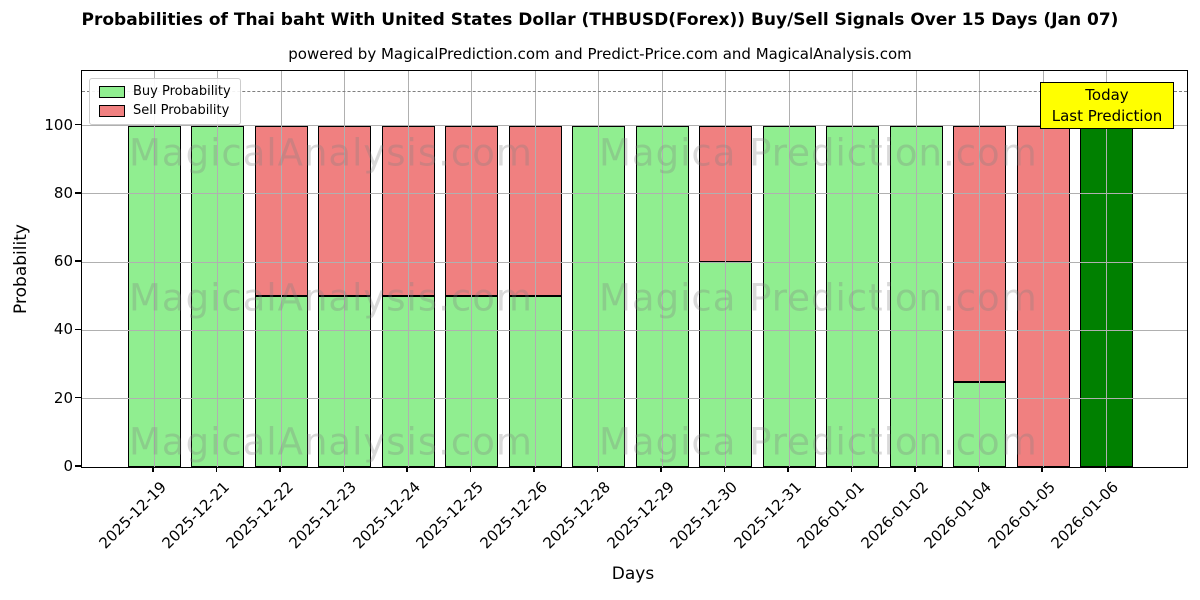 The height and width of the screenshot is (600, 1200). What do you see at coordinates (513, 515) in the screenshot?
I see `x-tick-label: 2025-12-26` at bounding box center [513, 515].